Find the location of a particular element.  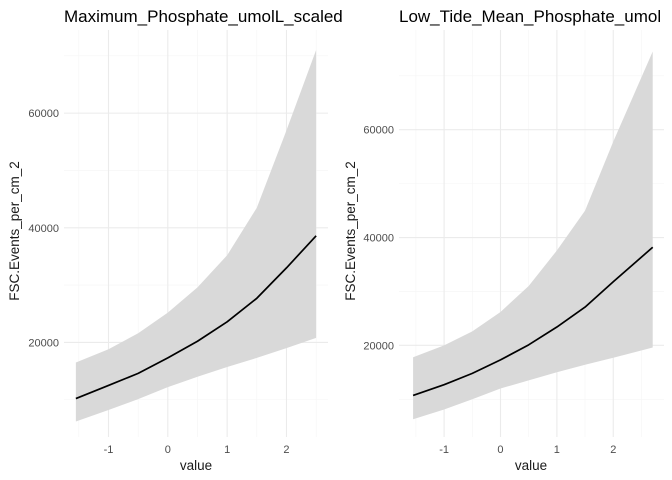

chart-title: Maximum_Phosphate_umolL_scaled is located at coordinates (203, 16).